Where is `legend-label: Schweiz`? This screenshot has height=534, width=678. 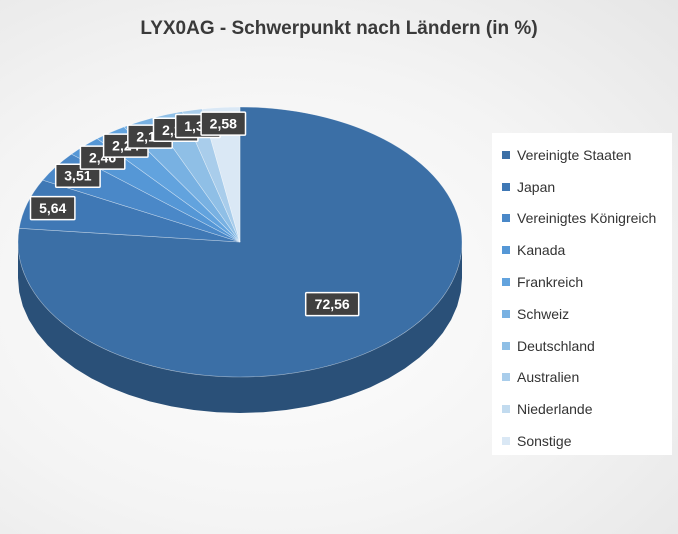 legend-label: Schweiz is located at coordinates (543, 313).